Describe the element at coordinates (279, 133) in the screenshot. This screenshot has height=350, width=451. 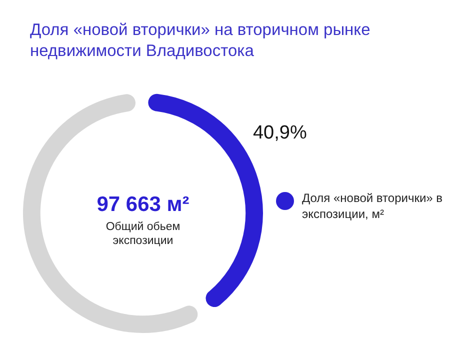
I see `data-label: 40,9%` at that location.